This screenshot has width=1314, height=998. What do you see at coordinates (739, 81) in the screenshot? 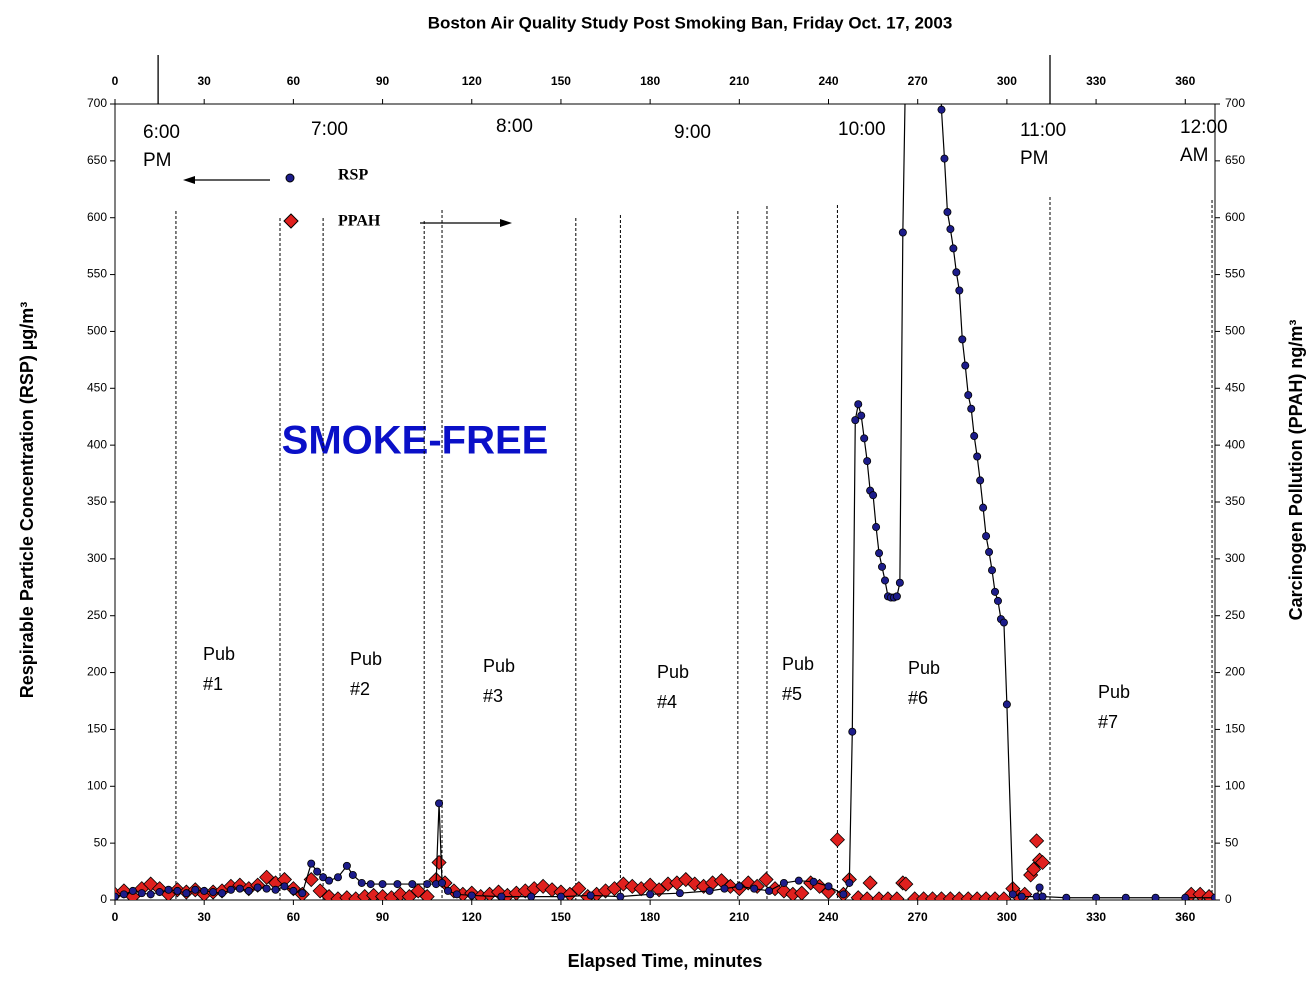
I see `x-top-tick-label: 210` at bounding box center [739, 81].